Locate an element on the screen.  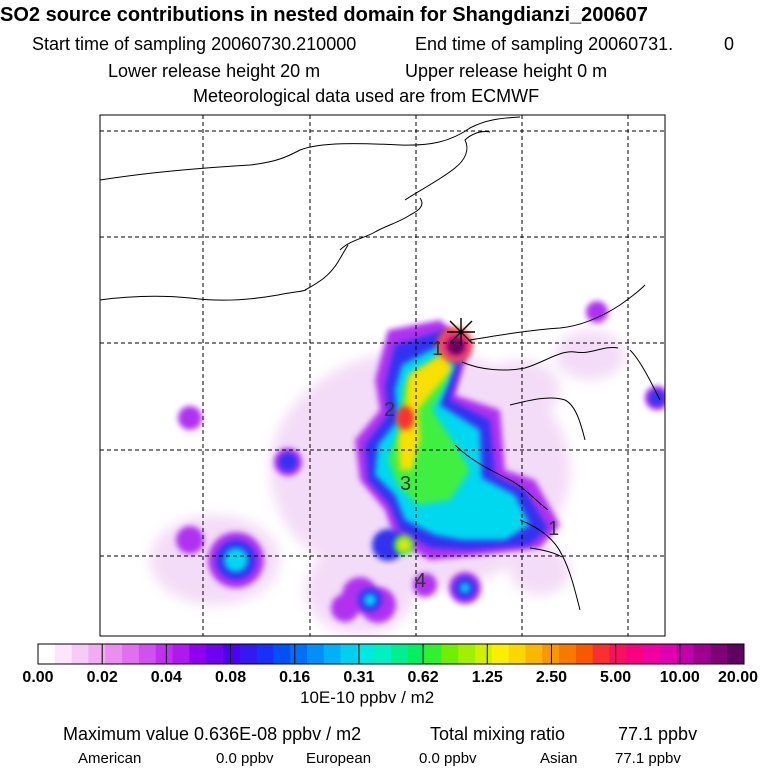
end-time-hour: 0 is located at coordinates (729, 44).